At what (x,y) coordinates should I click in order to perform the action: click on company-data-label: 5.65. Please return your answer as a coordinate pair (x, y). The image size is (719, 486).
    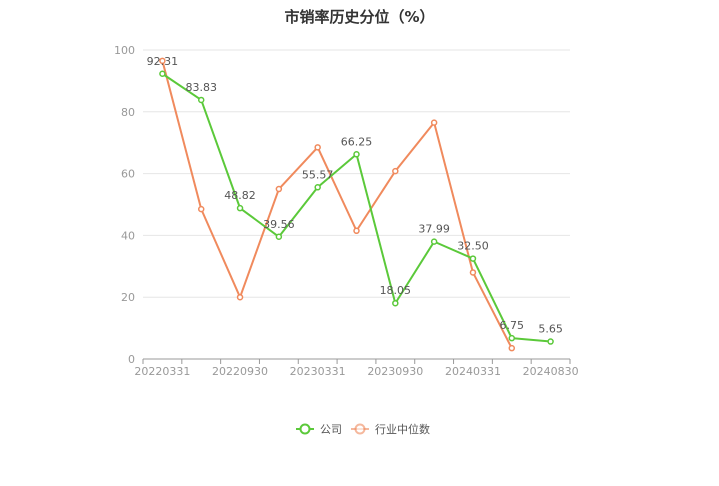
    Looking at the image, I should click on (550, 329).